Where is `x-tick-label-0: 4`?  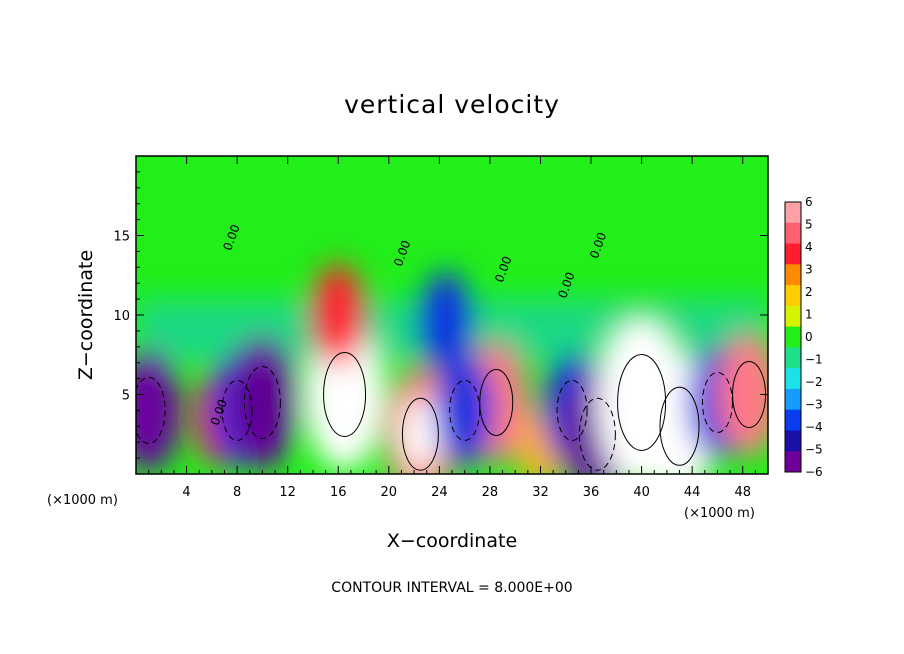 x-tick-label-0: 4 is located at coordinates (186, 492).